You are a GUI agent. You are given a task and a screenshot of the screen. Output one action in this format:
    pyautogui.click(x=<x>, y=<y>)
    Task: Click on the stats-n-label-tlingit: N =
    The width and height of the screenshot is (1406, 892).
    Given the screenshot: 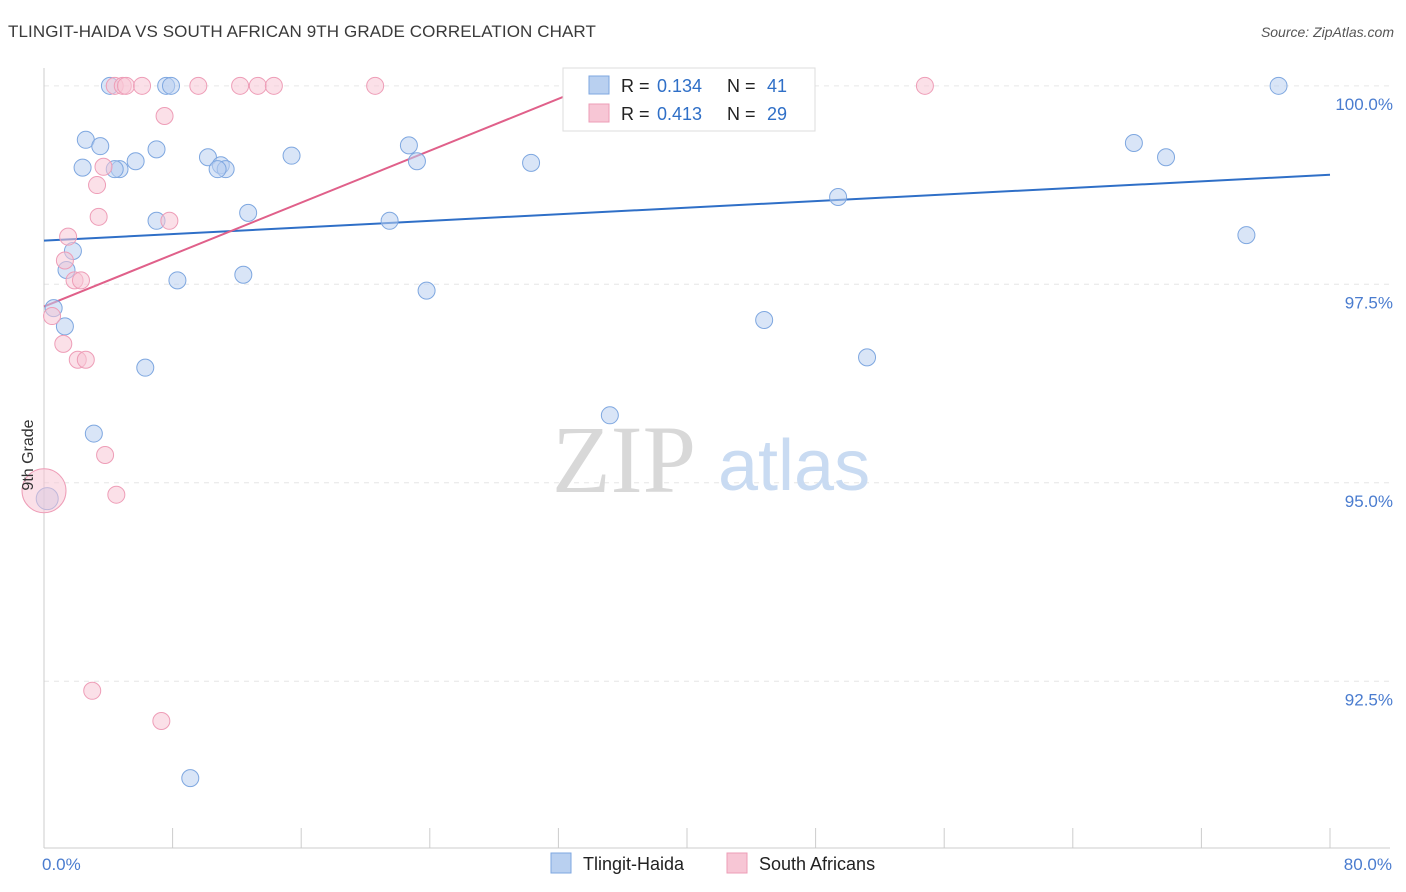 What is the action you would take?
    pyautogui.click(x=741, y=86)
    